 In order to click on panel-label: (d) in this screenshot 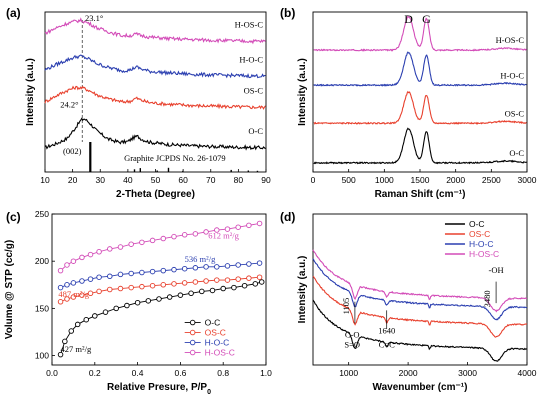, I will do `click(287, 217)`.